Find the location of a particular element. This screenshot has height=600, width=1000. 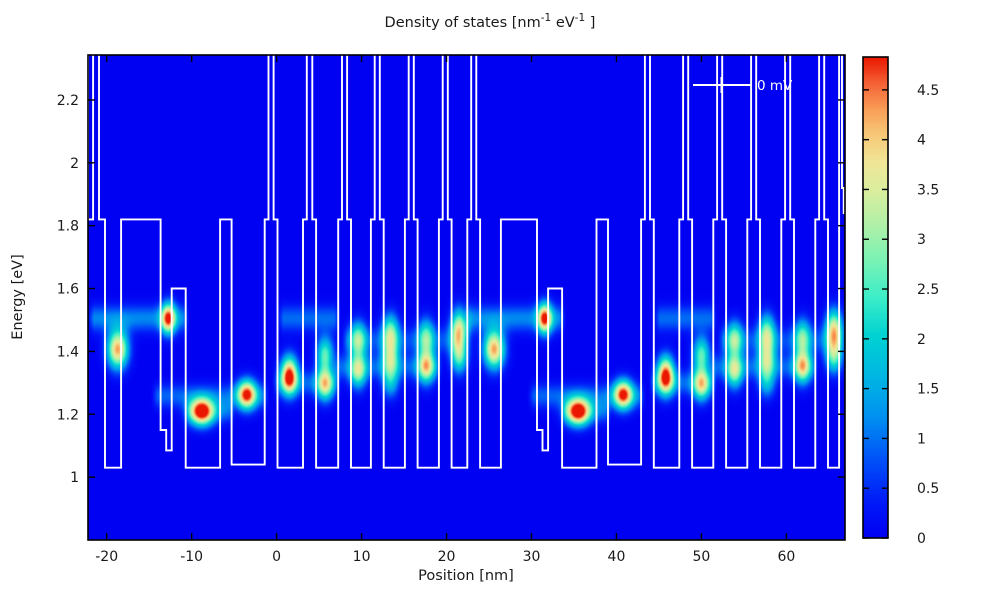

colorbar-tick-label: 2.5 is located at coordinates (928, 290).